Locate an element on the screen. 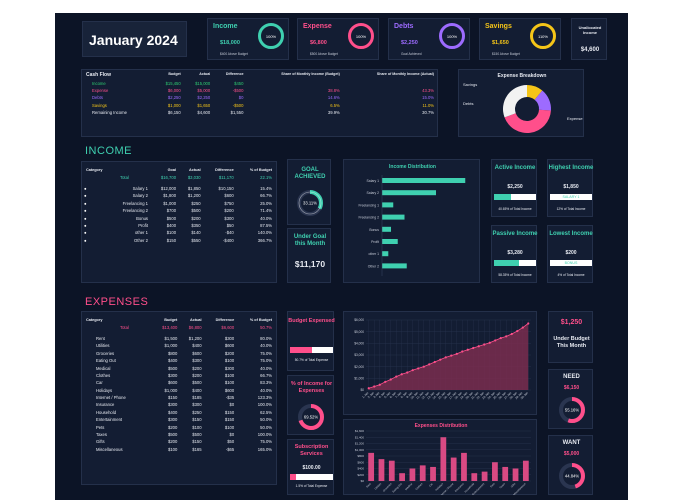  exp-x-tick: Taxes is located at coordinates (502, 485).